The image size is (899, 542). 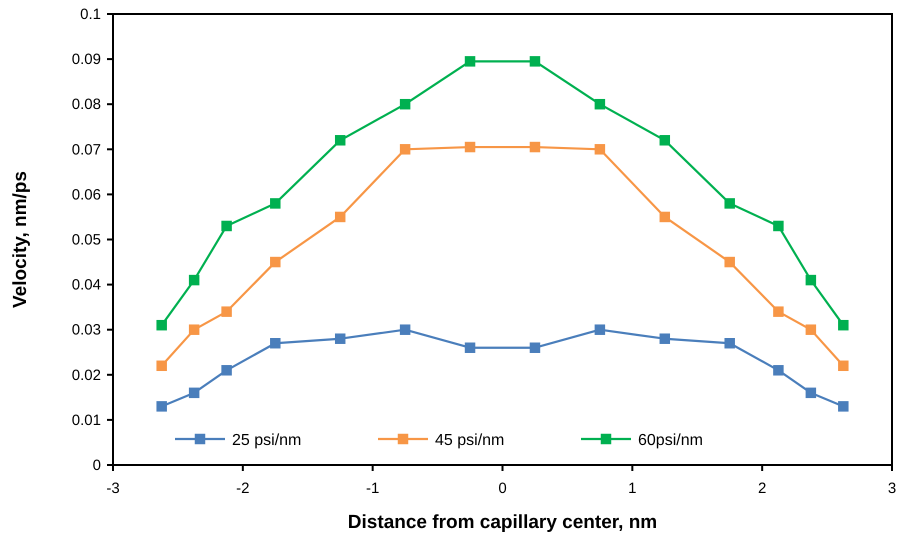 What do you see at coordinates (243, 488) in the screenshot?
I see `x-tick-label: -2` at bounding box center [243, 488].